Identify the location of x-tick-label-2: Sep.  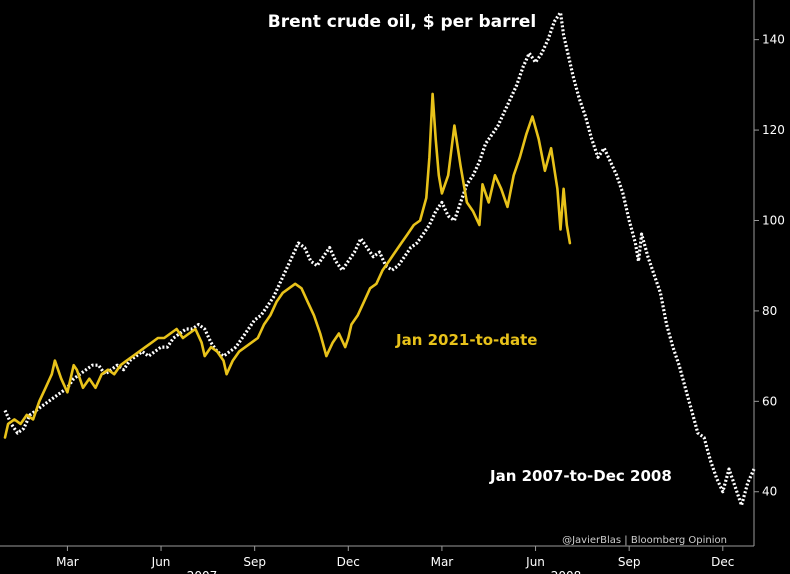
(254, 562).